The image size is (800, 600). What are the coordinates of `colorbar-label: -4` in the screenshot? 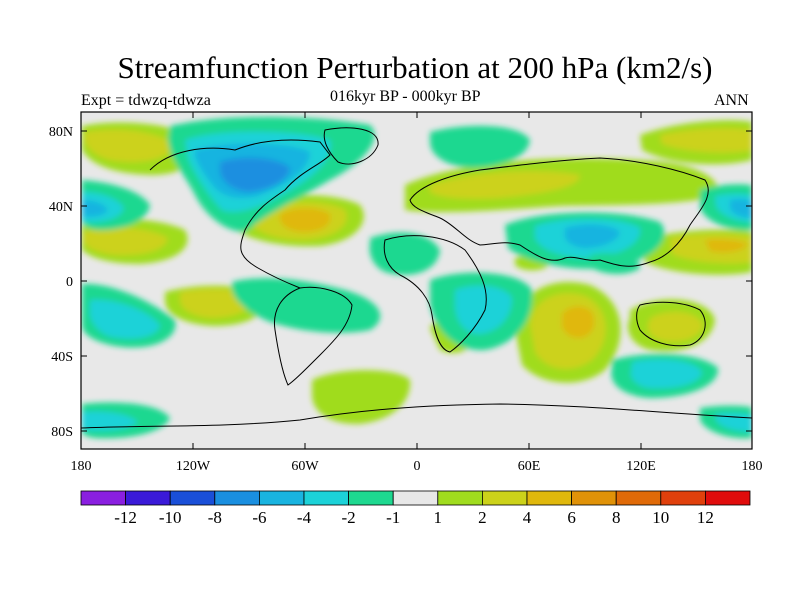 It's located at (304, 517).